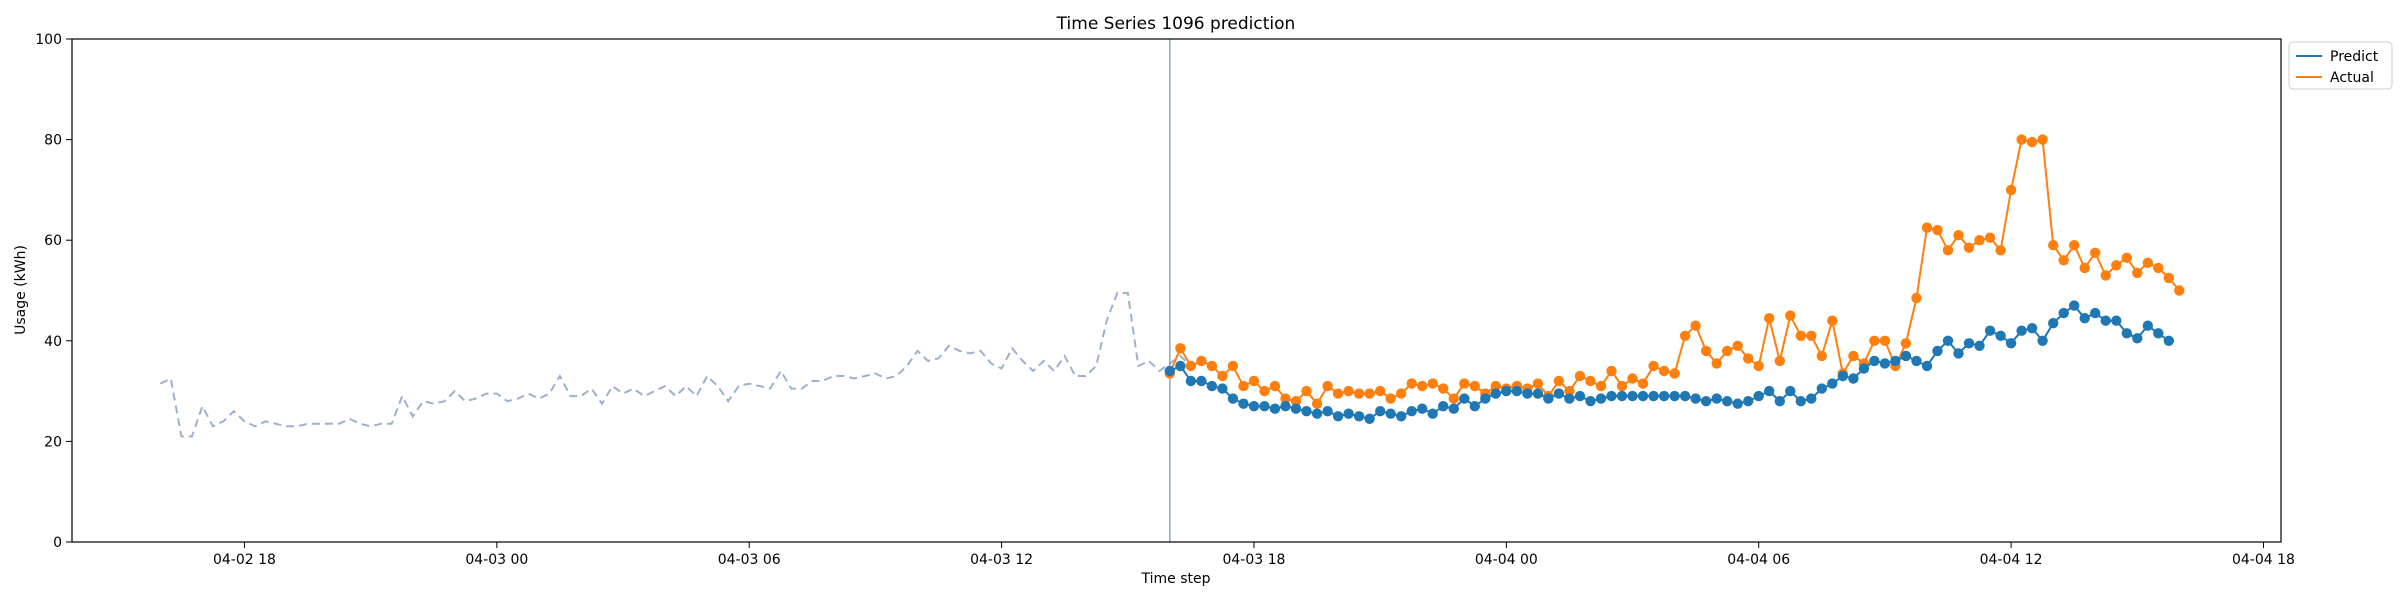  What do you see at coordinates (244, 560) in the screenshot?
I see `x-tick-label-0: 04-02 18` at bounding box center [244, 560].